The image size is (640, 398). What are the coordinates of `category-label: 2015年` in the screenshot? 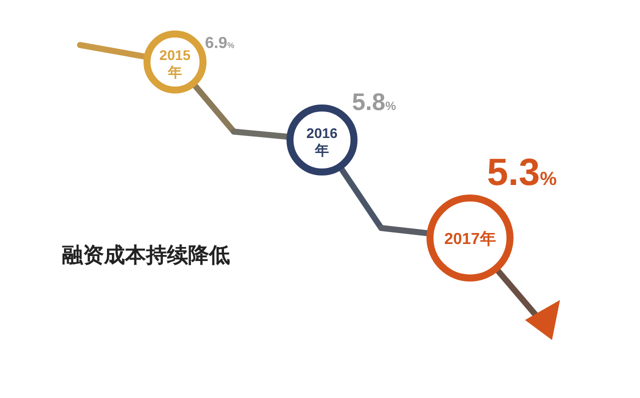 It's located at (175, 63).